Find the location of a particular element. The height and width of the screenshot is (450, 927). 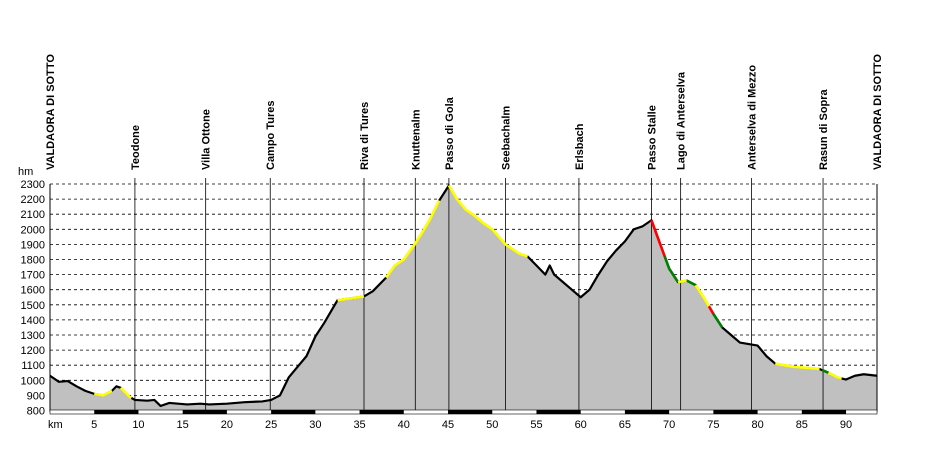

y-tick-label-1800: 1800 is located at coordinates (33, 260).